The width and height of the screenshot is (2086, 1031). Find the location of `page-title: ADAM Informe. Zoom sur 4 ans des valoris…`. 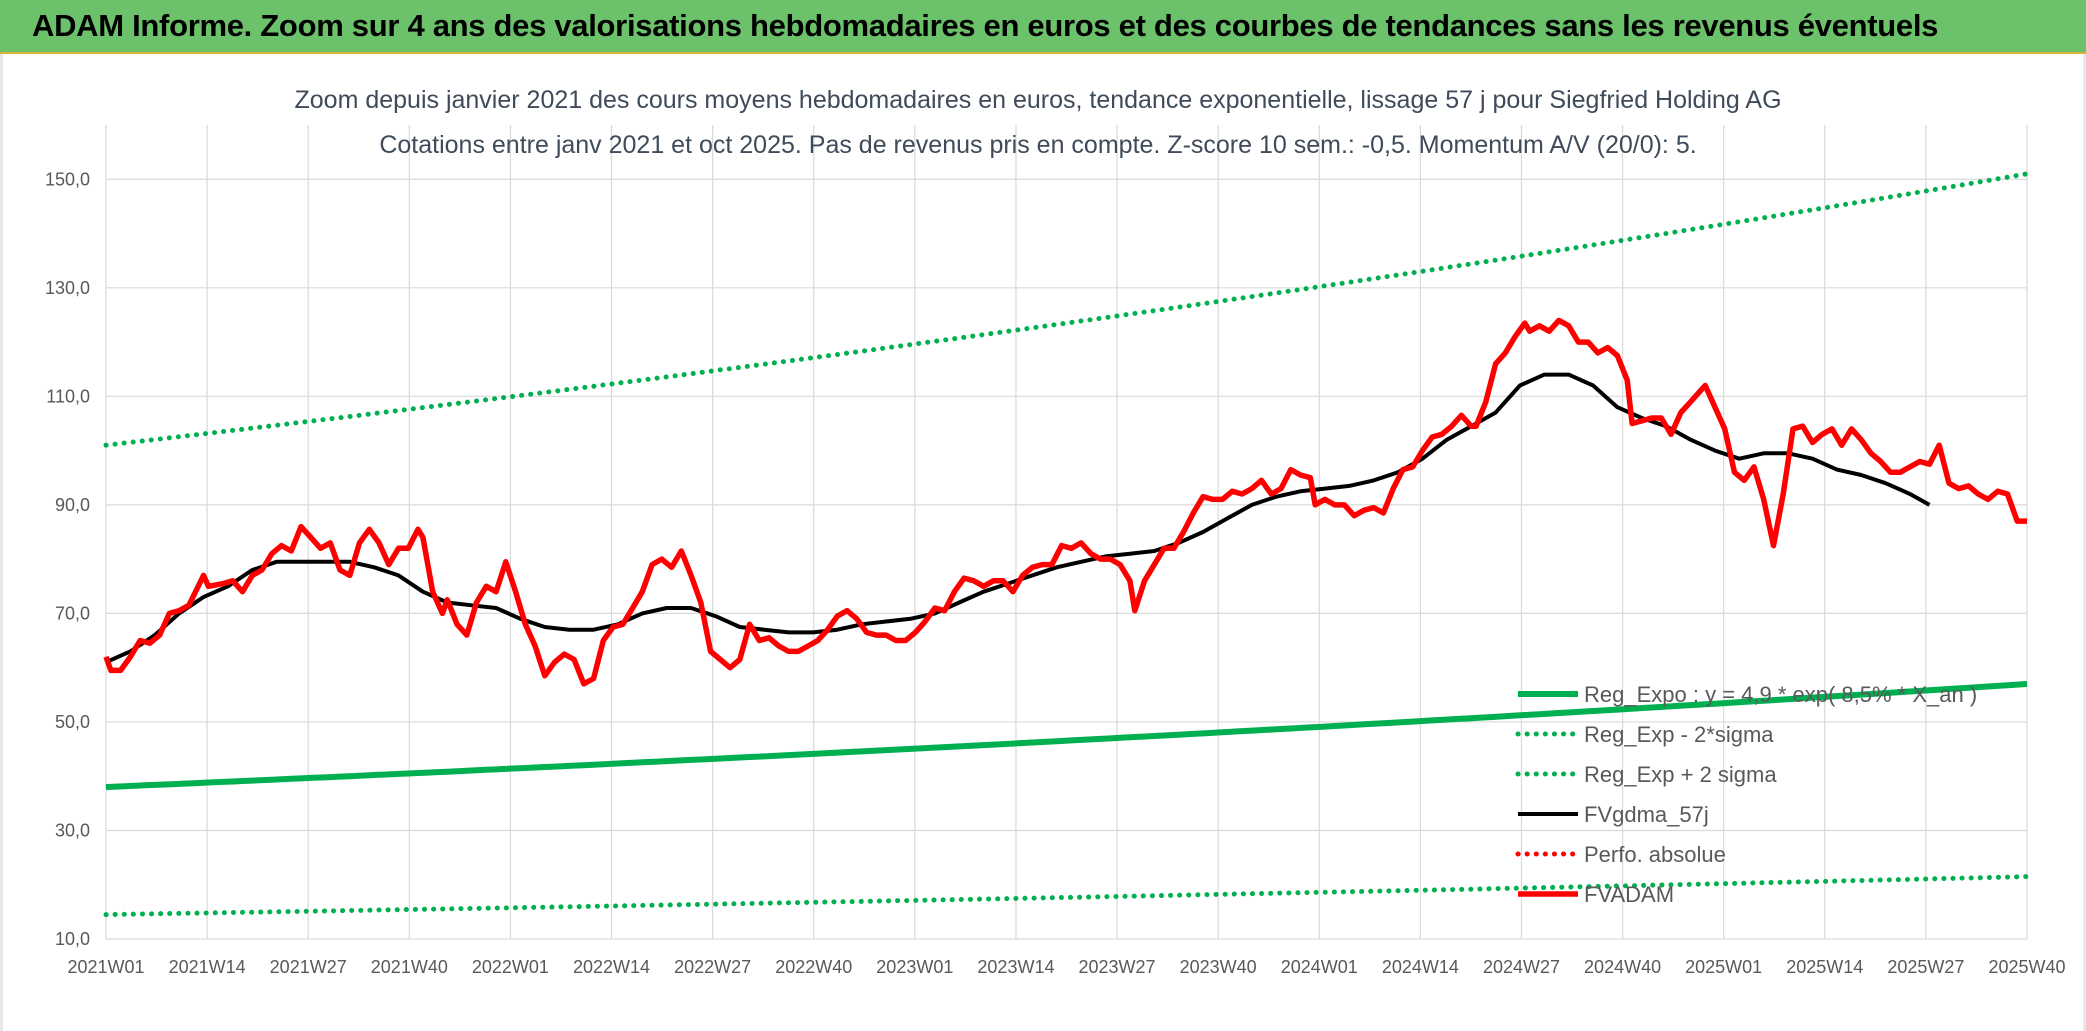

page-title: ADAM Informe. Zoom sur 4 ans des valoris… is located at coordinates (985, 25).